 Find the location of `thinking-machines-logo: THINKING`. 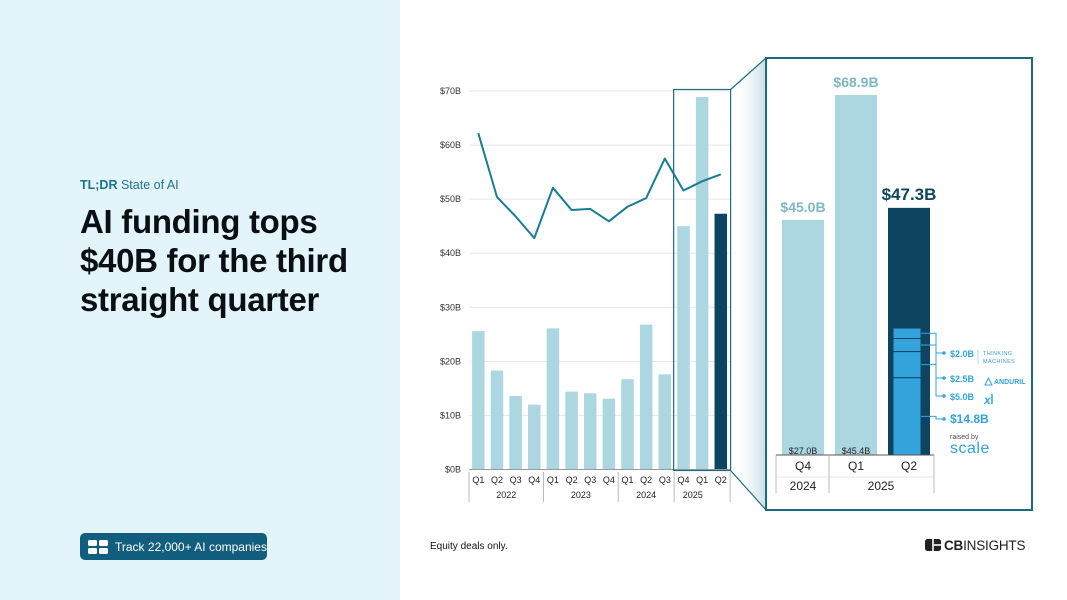

thinking-machines-logo: THINKING is located at coordinates (997, 354).